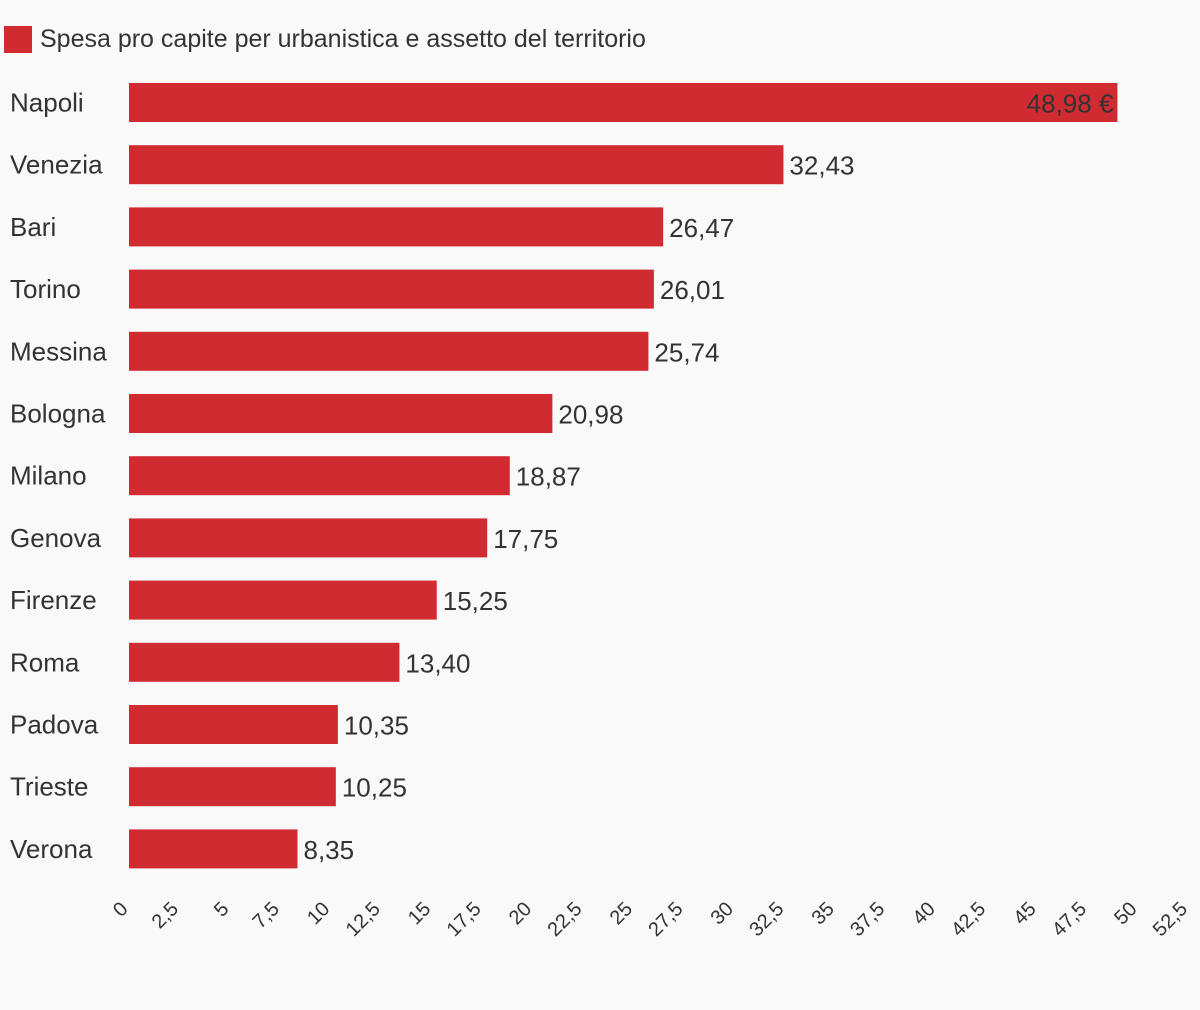  Describe the element at coordinates (923, 913) in the screenshot. I see `x-tick-label: 40` at that location.